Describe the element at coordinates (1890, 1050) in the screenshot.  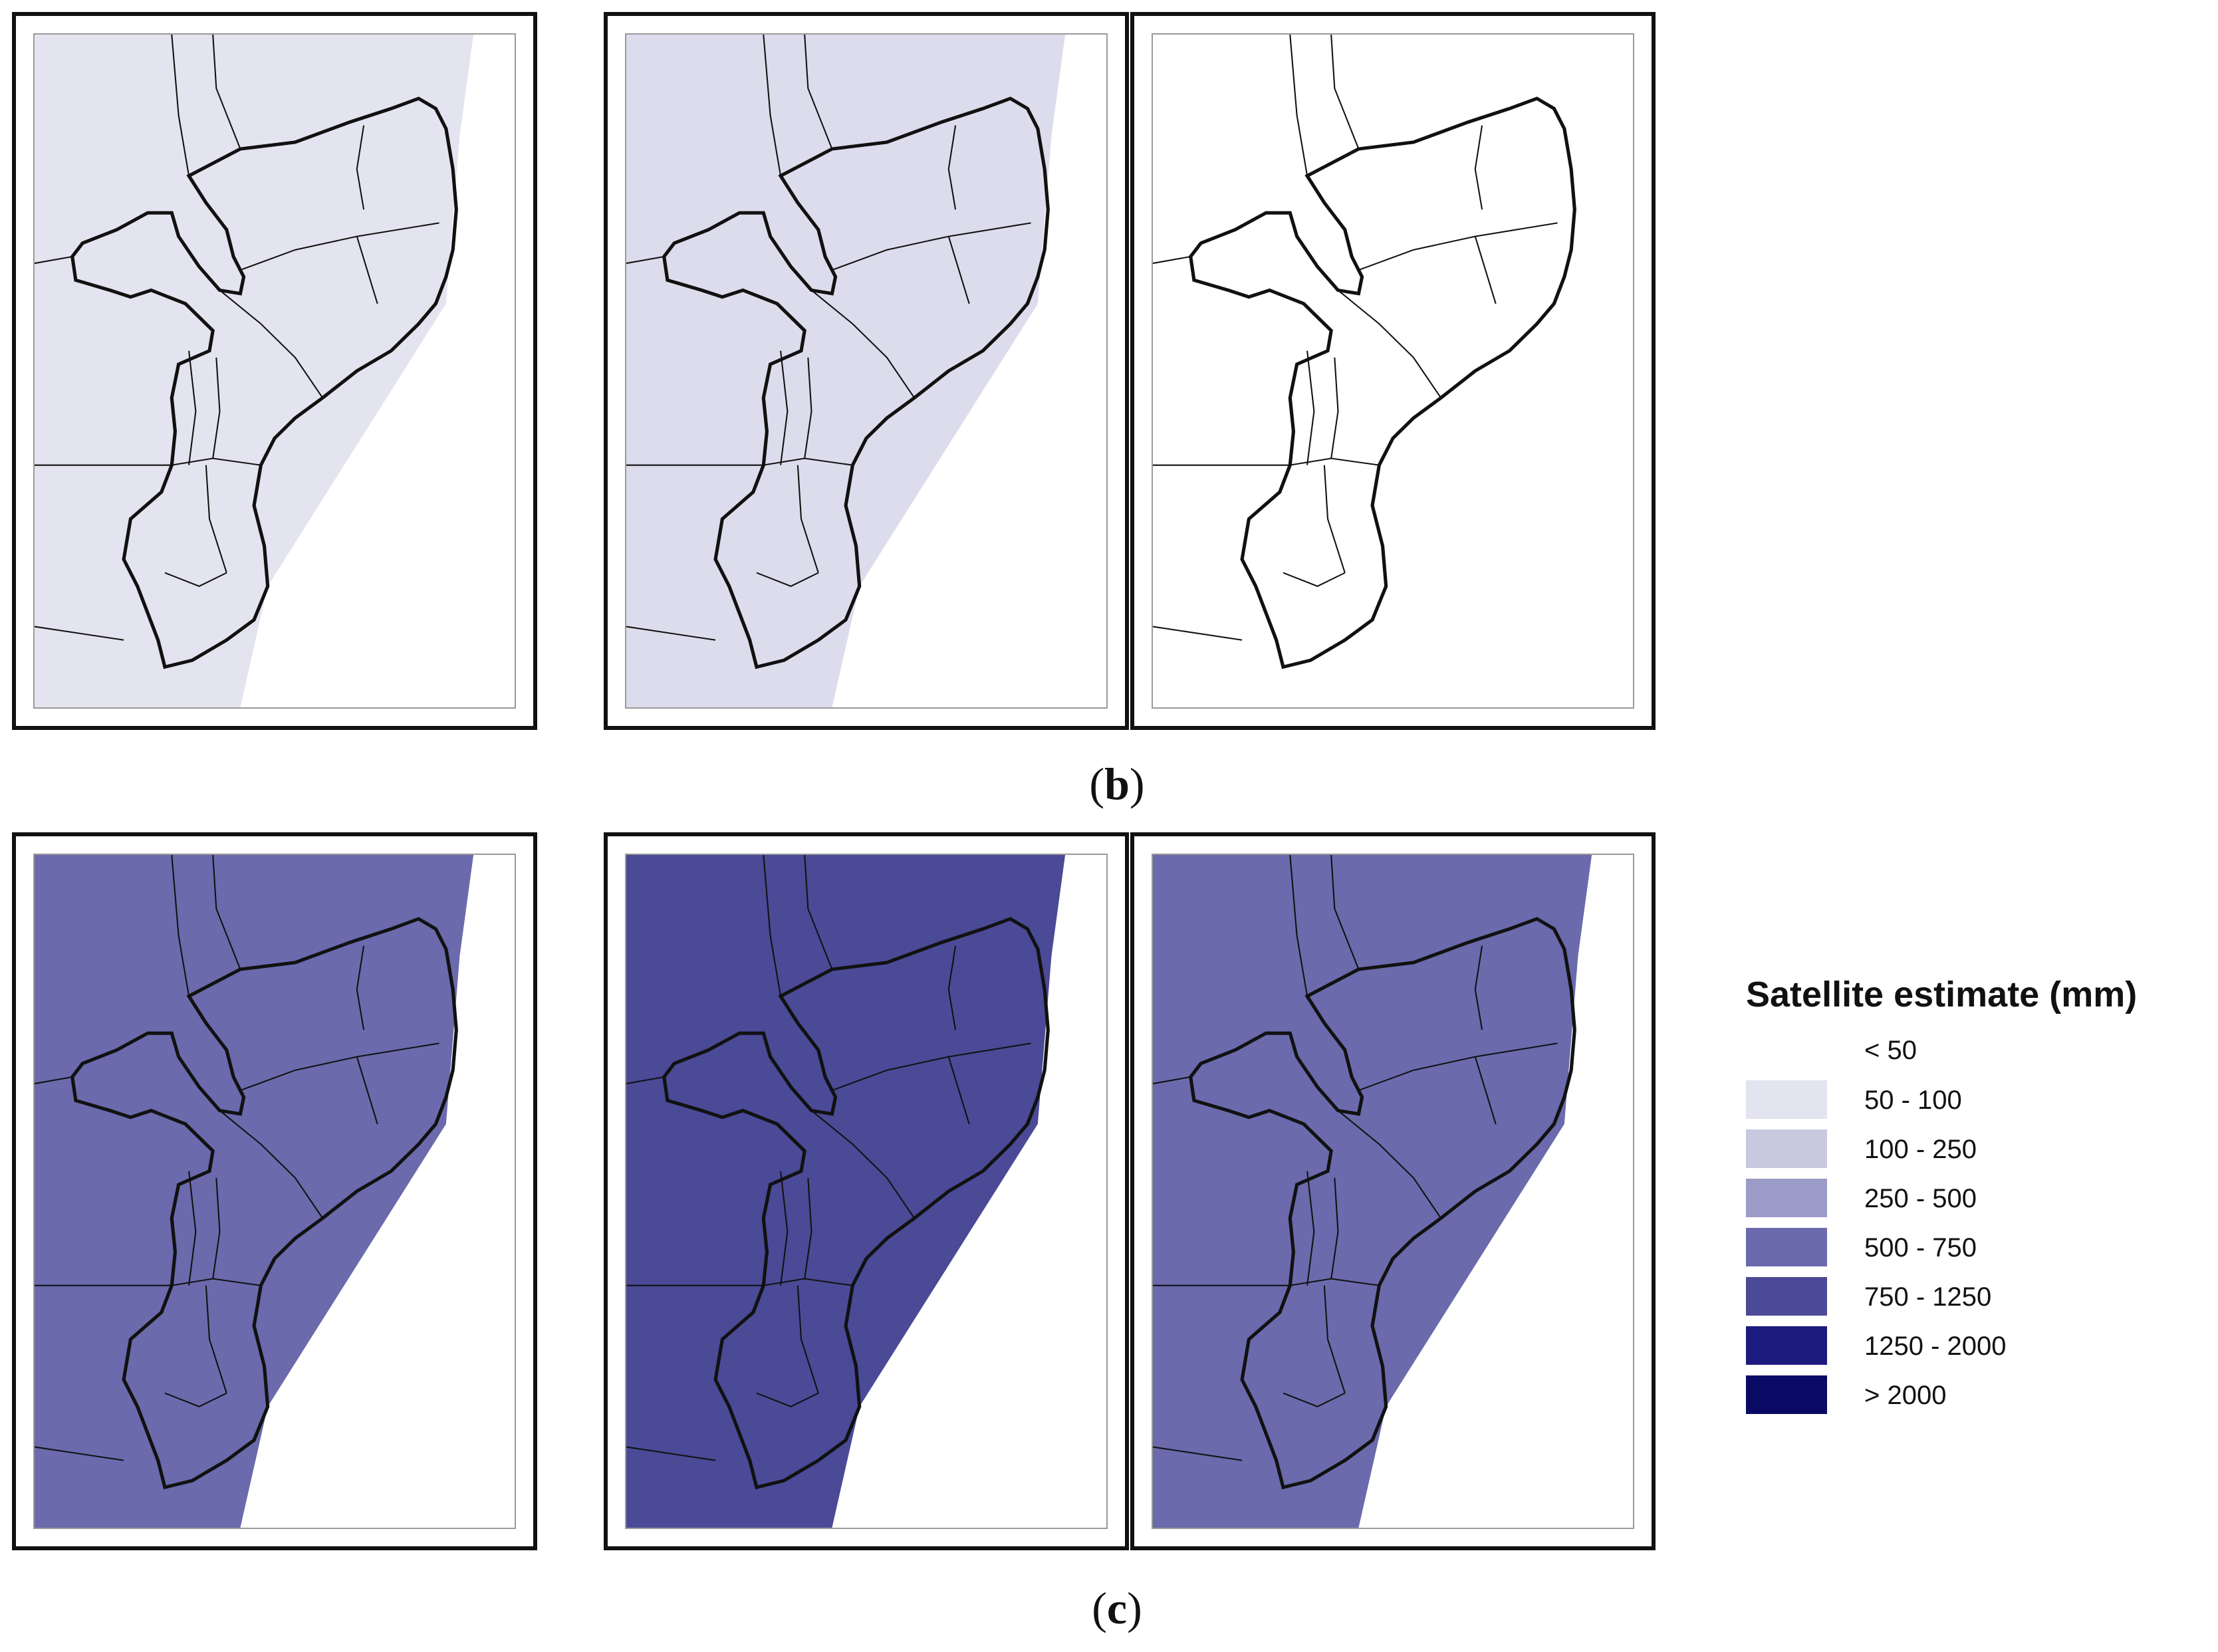
I see `legend-label: < 50` at that location.